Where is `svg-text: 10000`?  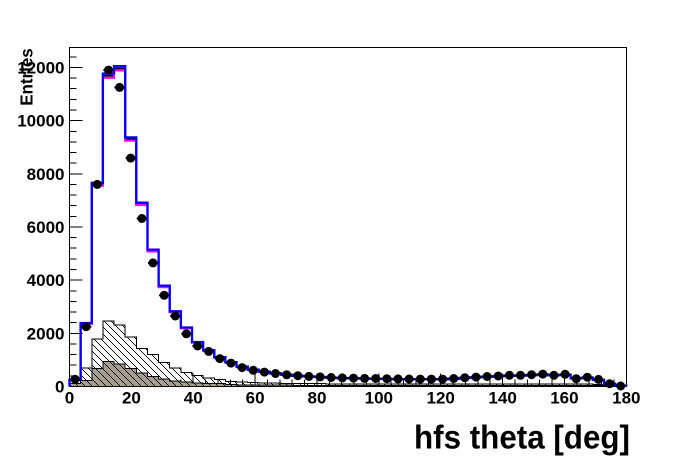 svg-text: 10000 is located at coordinates (40, 121).